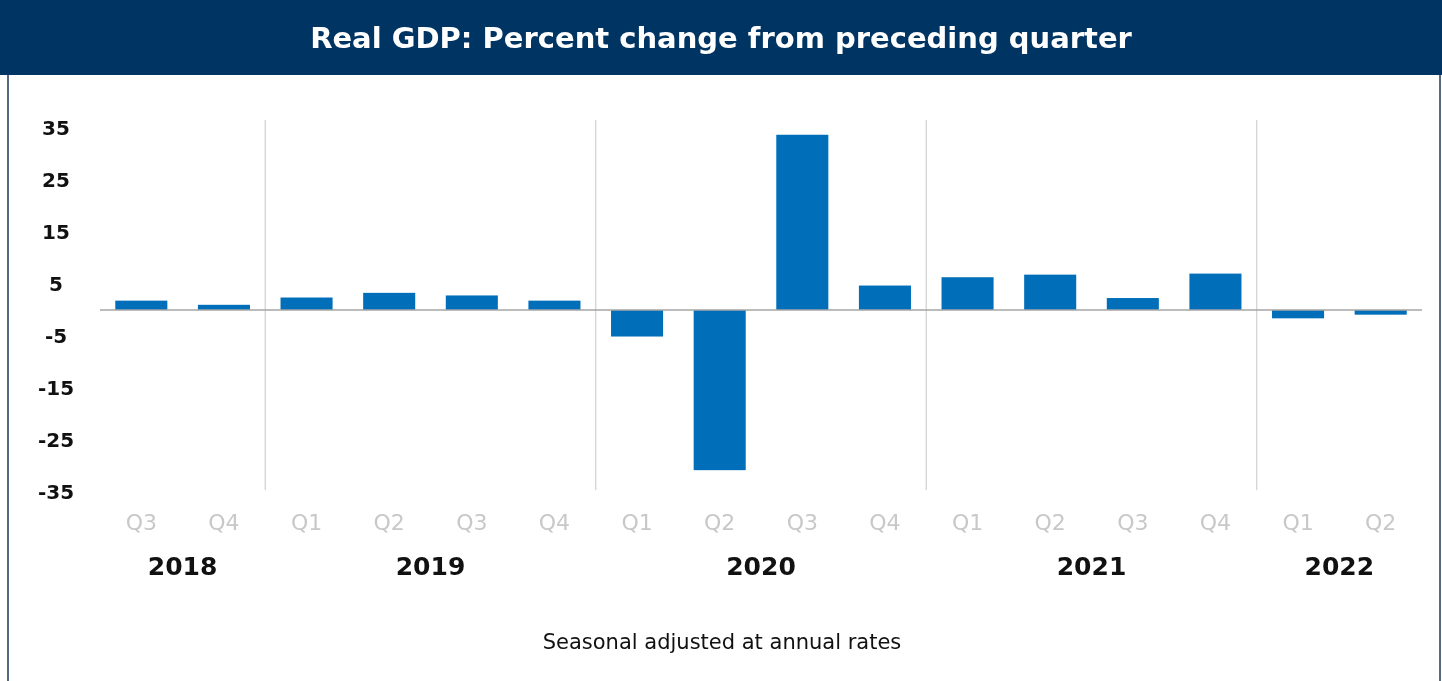  I want to click on x-axis-title: Seasonal adjusted at annual rates, so click(722, 642).